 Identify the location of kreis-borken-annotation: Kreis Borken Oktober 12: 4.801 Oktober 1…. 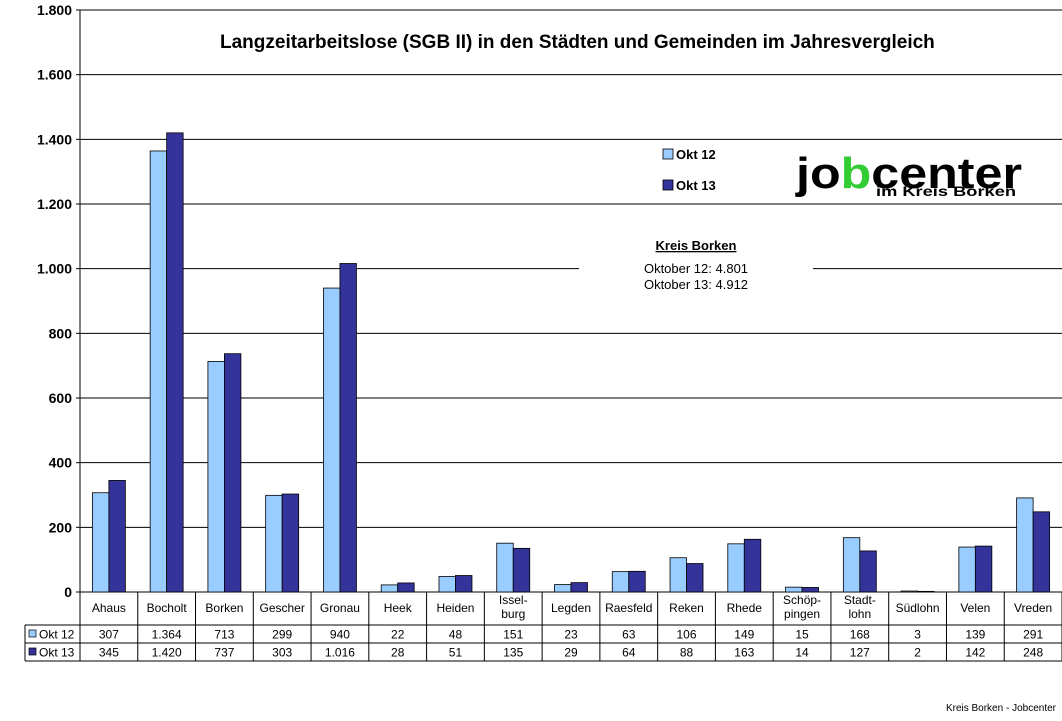
(696, 267).